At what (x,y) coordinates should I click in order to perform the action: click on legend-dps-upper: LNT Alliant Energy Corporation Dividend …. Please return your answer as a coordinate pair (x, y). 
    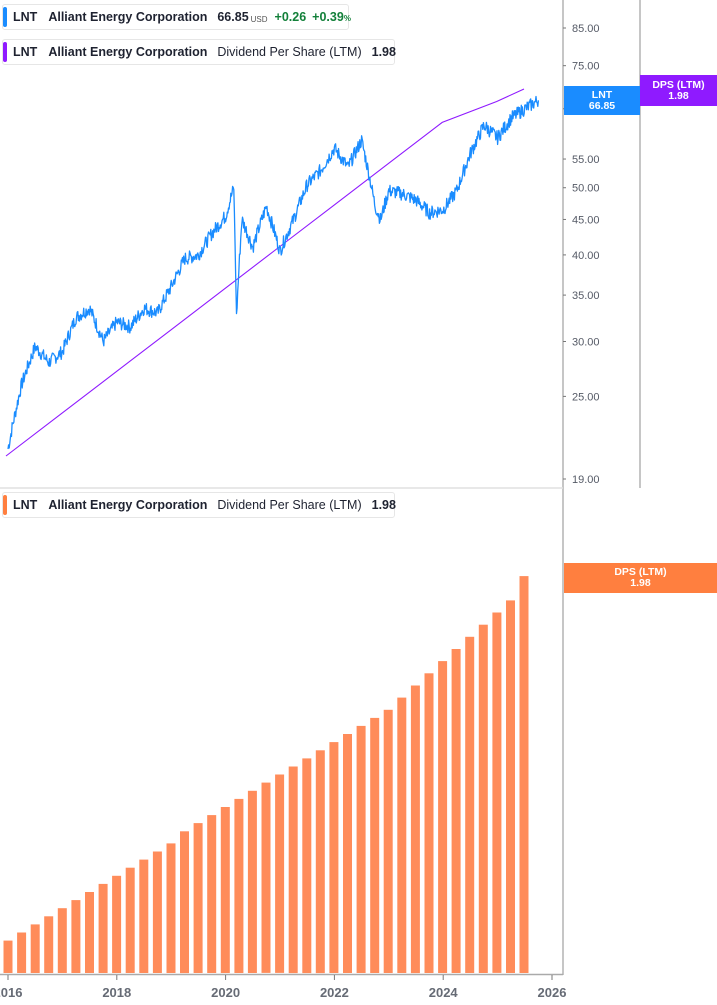
    Looking at the image, I should click on (199, 52).